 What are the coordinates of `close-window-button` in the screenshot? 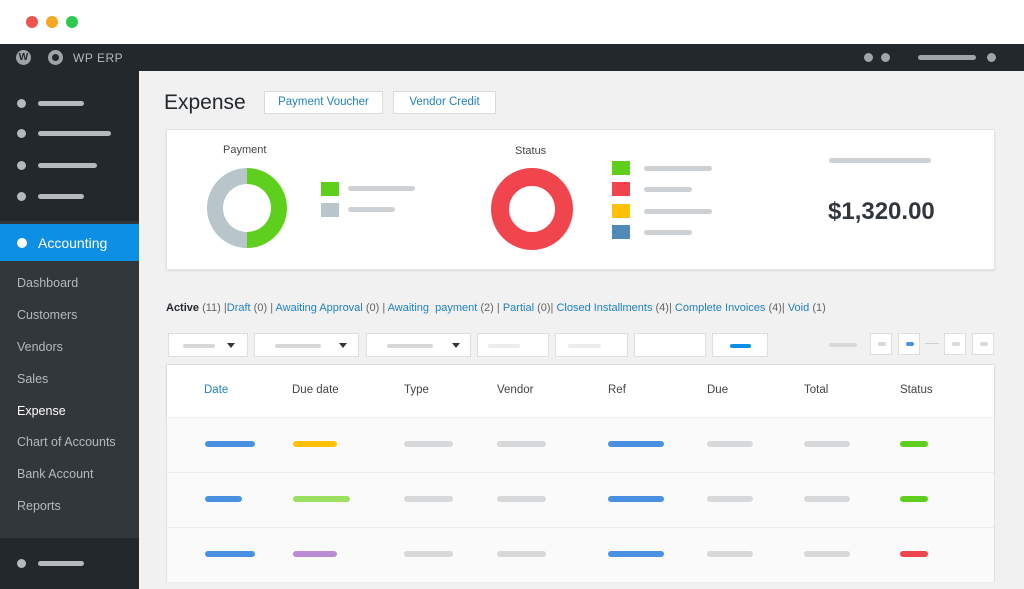 It's located at (32, 22).